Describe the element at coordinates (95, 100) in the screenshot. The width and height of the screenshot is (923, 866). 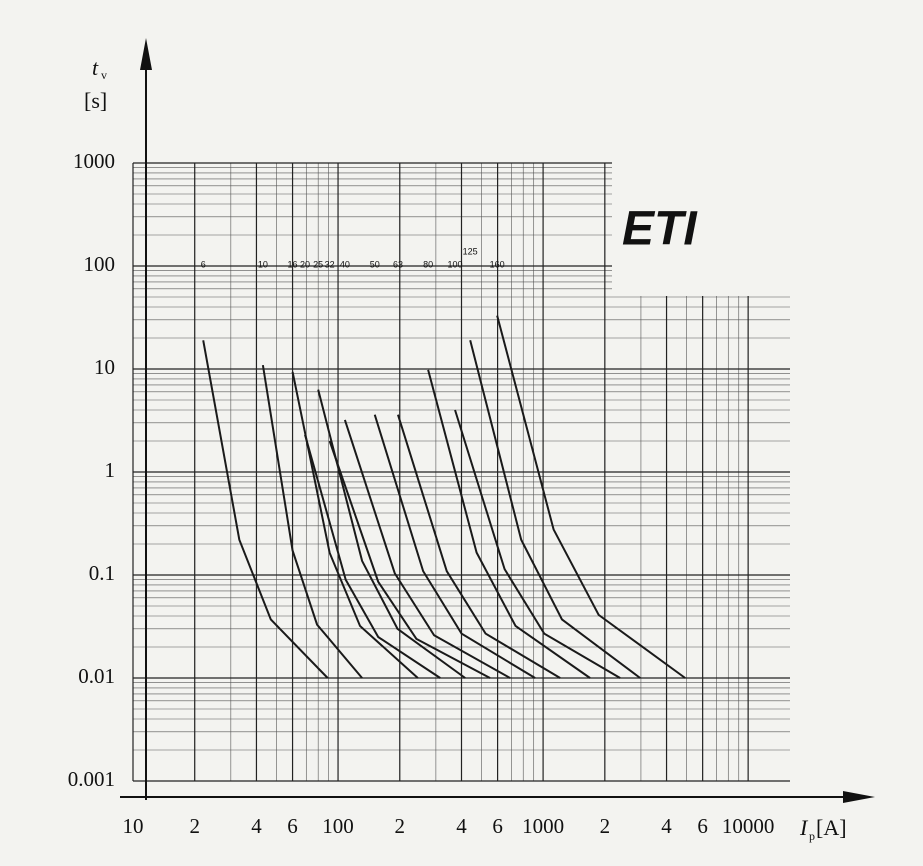
I see `y-unit: [s]` at that location.